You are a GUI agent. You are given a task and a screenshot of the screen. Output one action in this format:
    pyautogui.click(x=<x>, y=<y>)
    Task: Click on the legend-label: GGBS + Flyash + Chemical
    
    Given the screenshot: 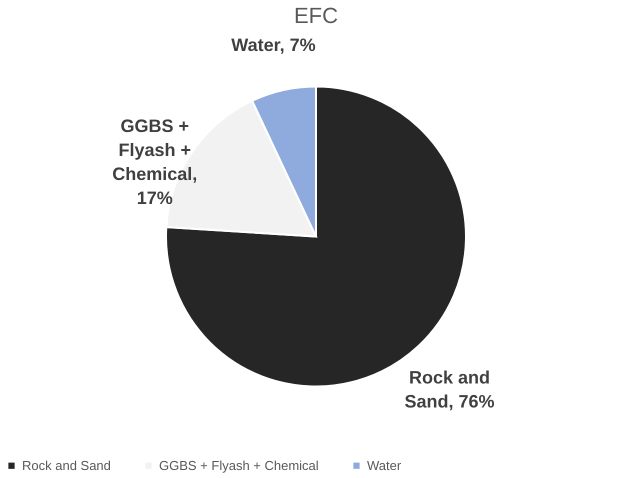 What is the action you would take?
    pyautogui.click(x=239, y=465)
    